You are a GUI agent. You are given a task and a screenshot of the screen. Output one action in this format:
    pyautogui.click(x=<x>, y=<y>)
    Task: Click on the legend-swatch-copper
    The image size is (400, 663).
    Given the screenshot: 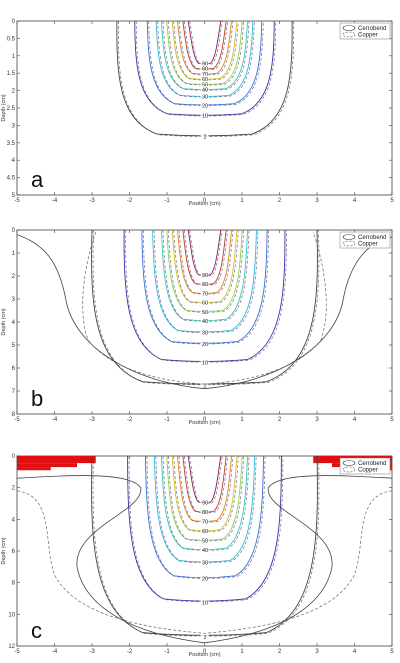 What is the action you would take?
    pyautogui.click(x=349, y=469)
    